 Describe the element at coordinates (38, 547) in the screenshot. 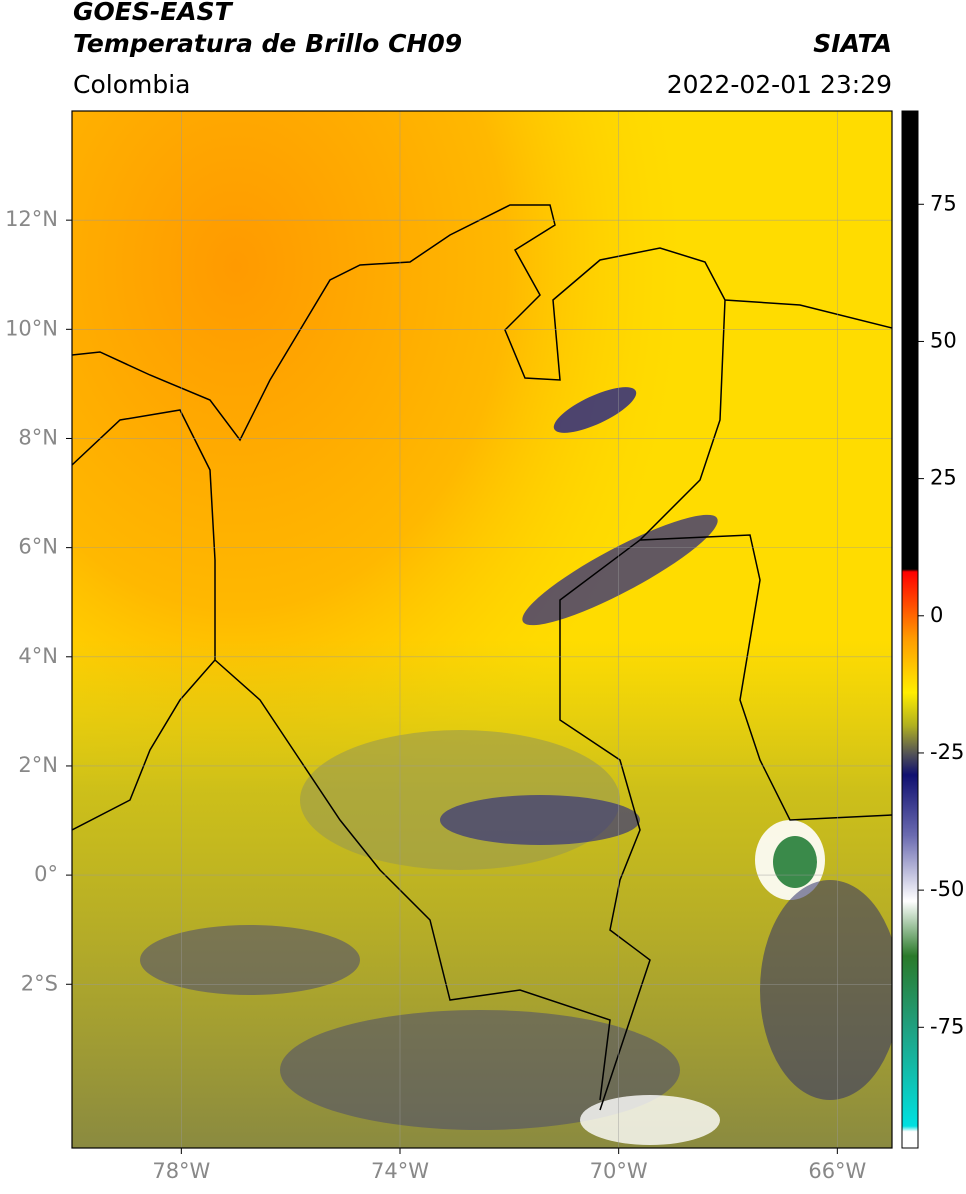

I see `y-tick-label: 6°N` at that location.